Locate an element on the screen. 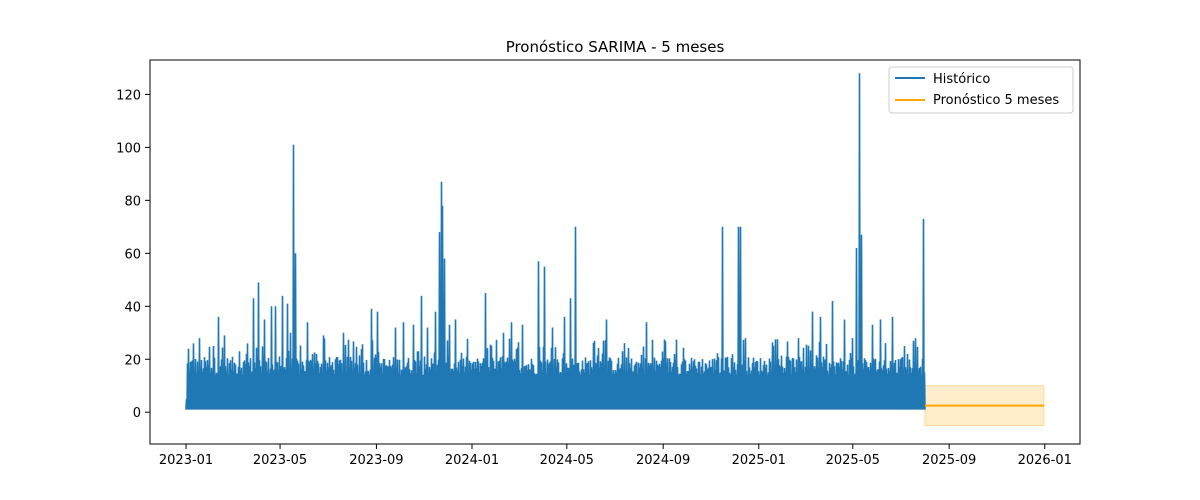 Image resolution: width=1200 pixels, height=500 pixels. y-tick-label: 80 is located at coordinates (132, 201).